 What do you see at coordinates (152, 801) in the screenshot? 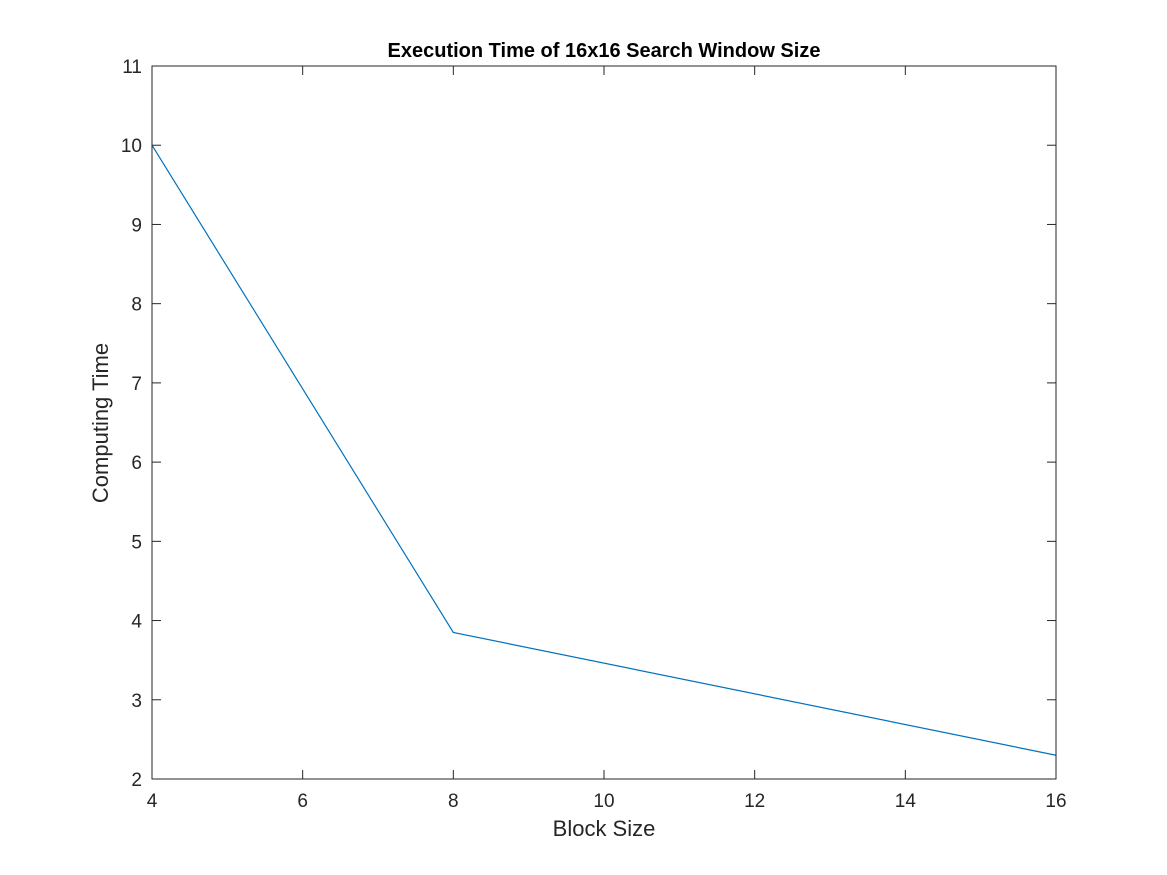
I see `x-tick-label: 4` at bounding box center [152, 801].